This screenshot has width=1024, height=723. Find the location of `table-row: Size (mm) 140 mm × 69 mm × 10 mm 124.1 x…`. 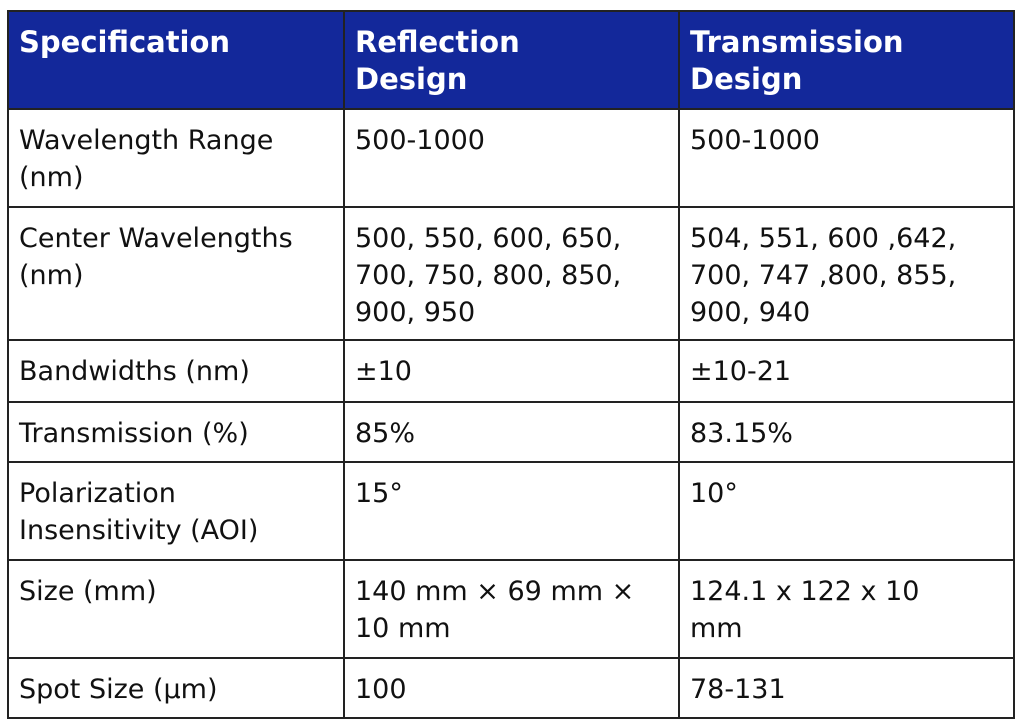

table-row: Size (mm) 140 mm × 69 mm × 10 mm 124.1 x… is located at coordinates (511, 609).